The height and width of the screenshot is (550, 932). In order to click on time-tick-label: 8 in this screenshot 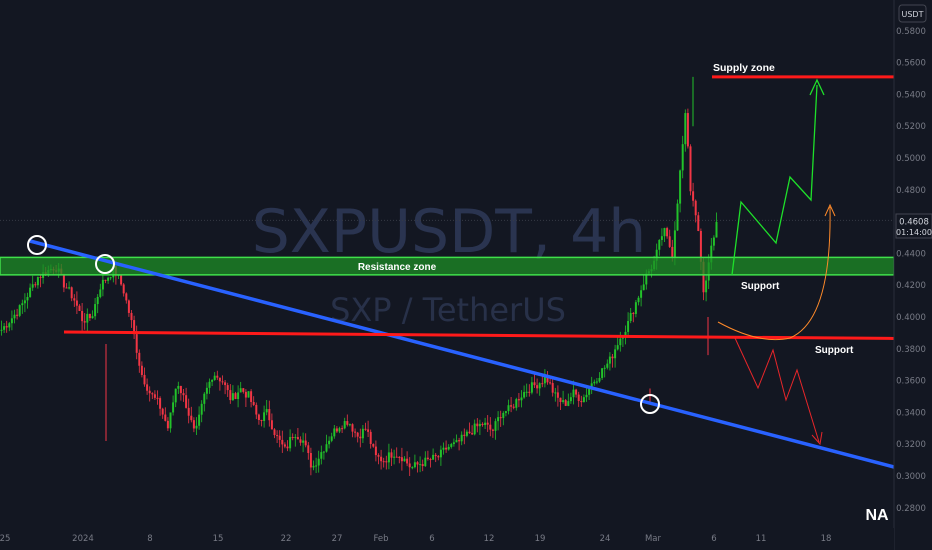, I will do `click(149, 539)`.